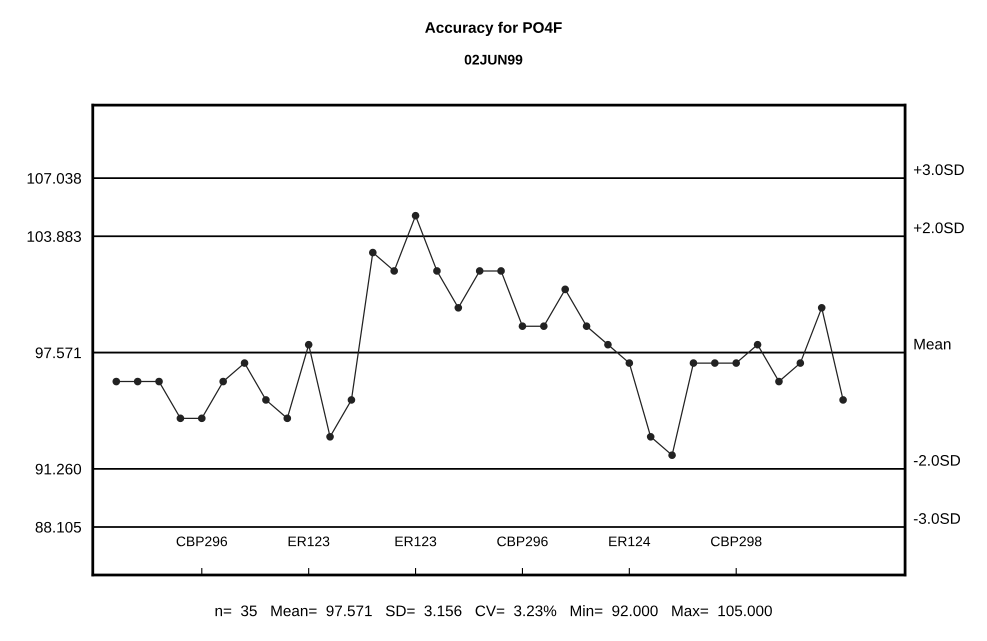 The image size is (987, 641). Describe the element at coordinates (939, 170) in the screenshot. I see `ref-line-label: +3.0SD` at that location.